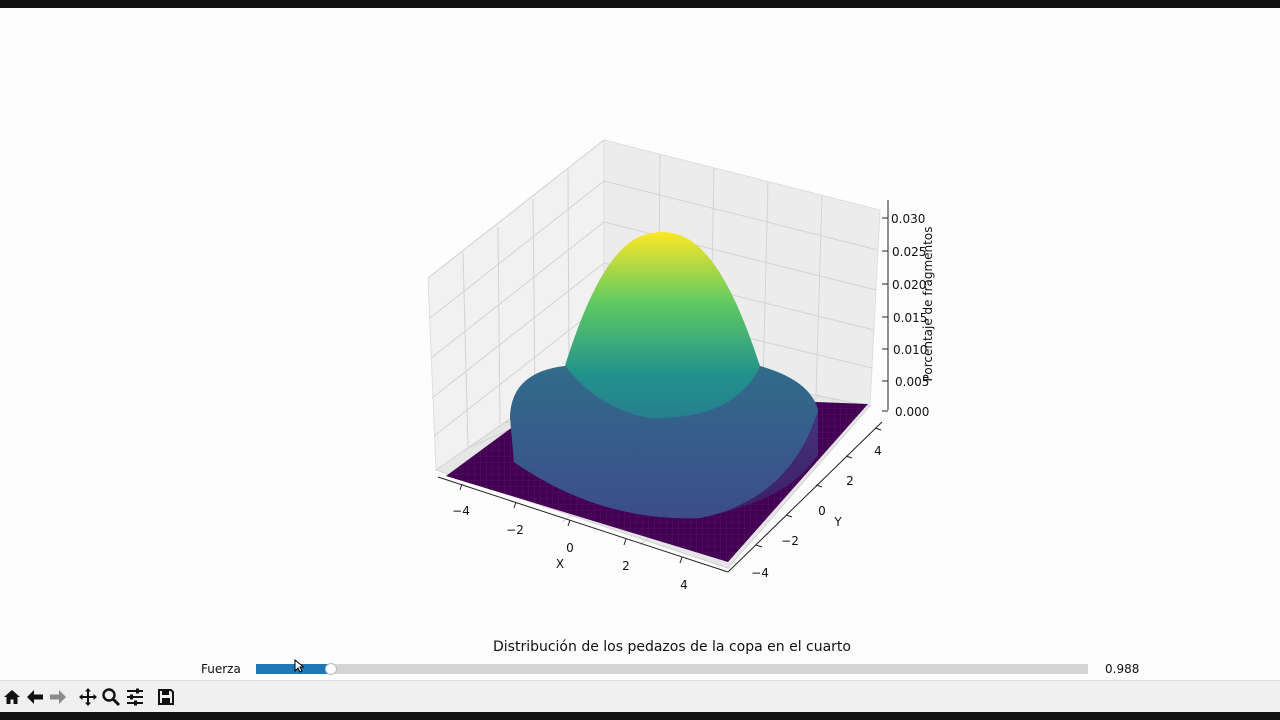 The image size is (1280, 720). What do you see at coordinates (640, 716) in the screenshot?
I see `window-bottom-border` at bounding box center [640, 716].